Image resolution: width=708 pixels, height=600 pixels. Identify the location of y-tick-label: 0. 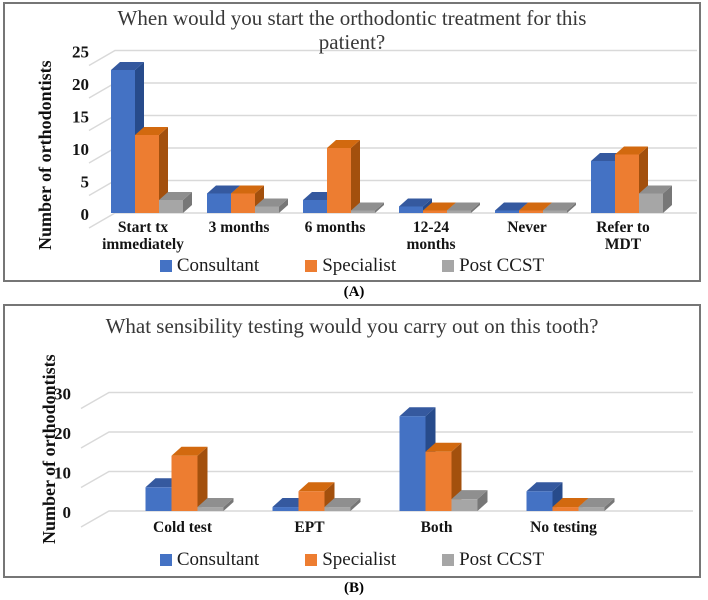
(67, 512).